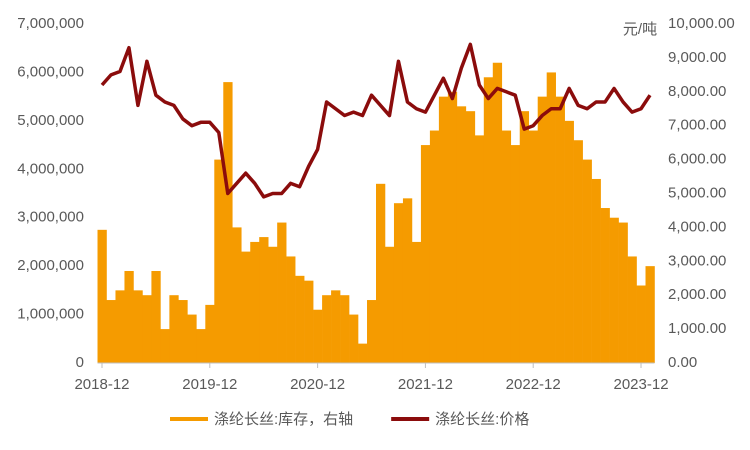 The image size is (750, 450). Describe the element at coordinates (640, 384) in the screenshot. I see `x-tick-label: 2023-12` at that location.